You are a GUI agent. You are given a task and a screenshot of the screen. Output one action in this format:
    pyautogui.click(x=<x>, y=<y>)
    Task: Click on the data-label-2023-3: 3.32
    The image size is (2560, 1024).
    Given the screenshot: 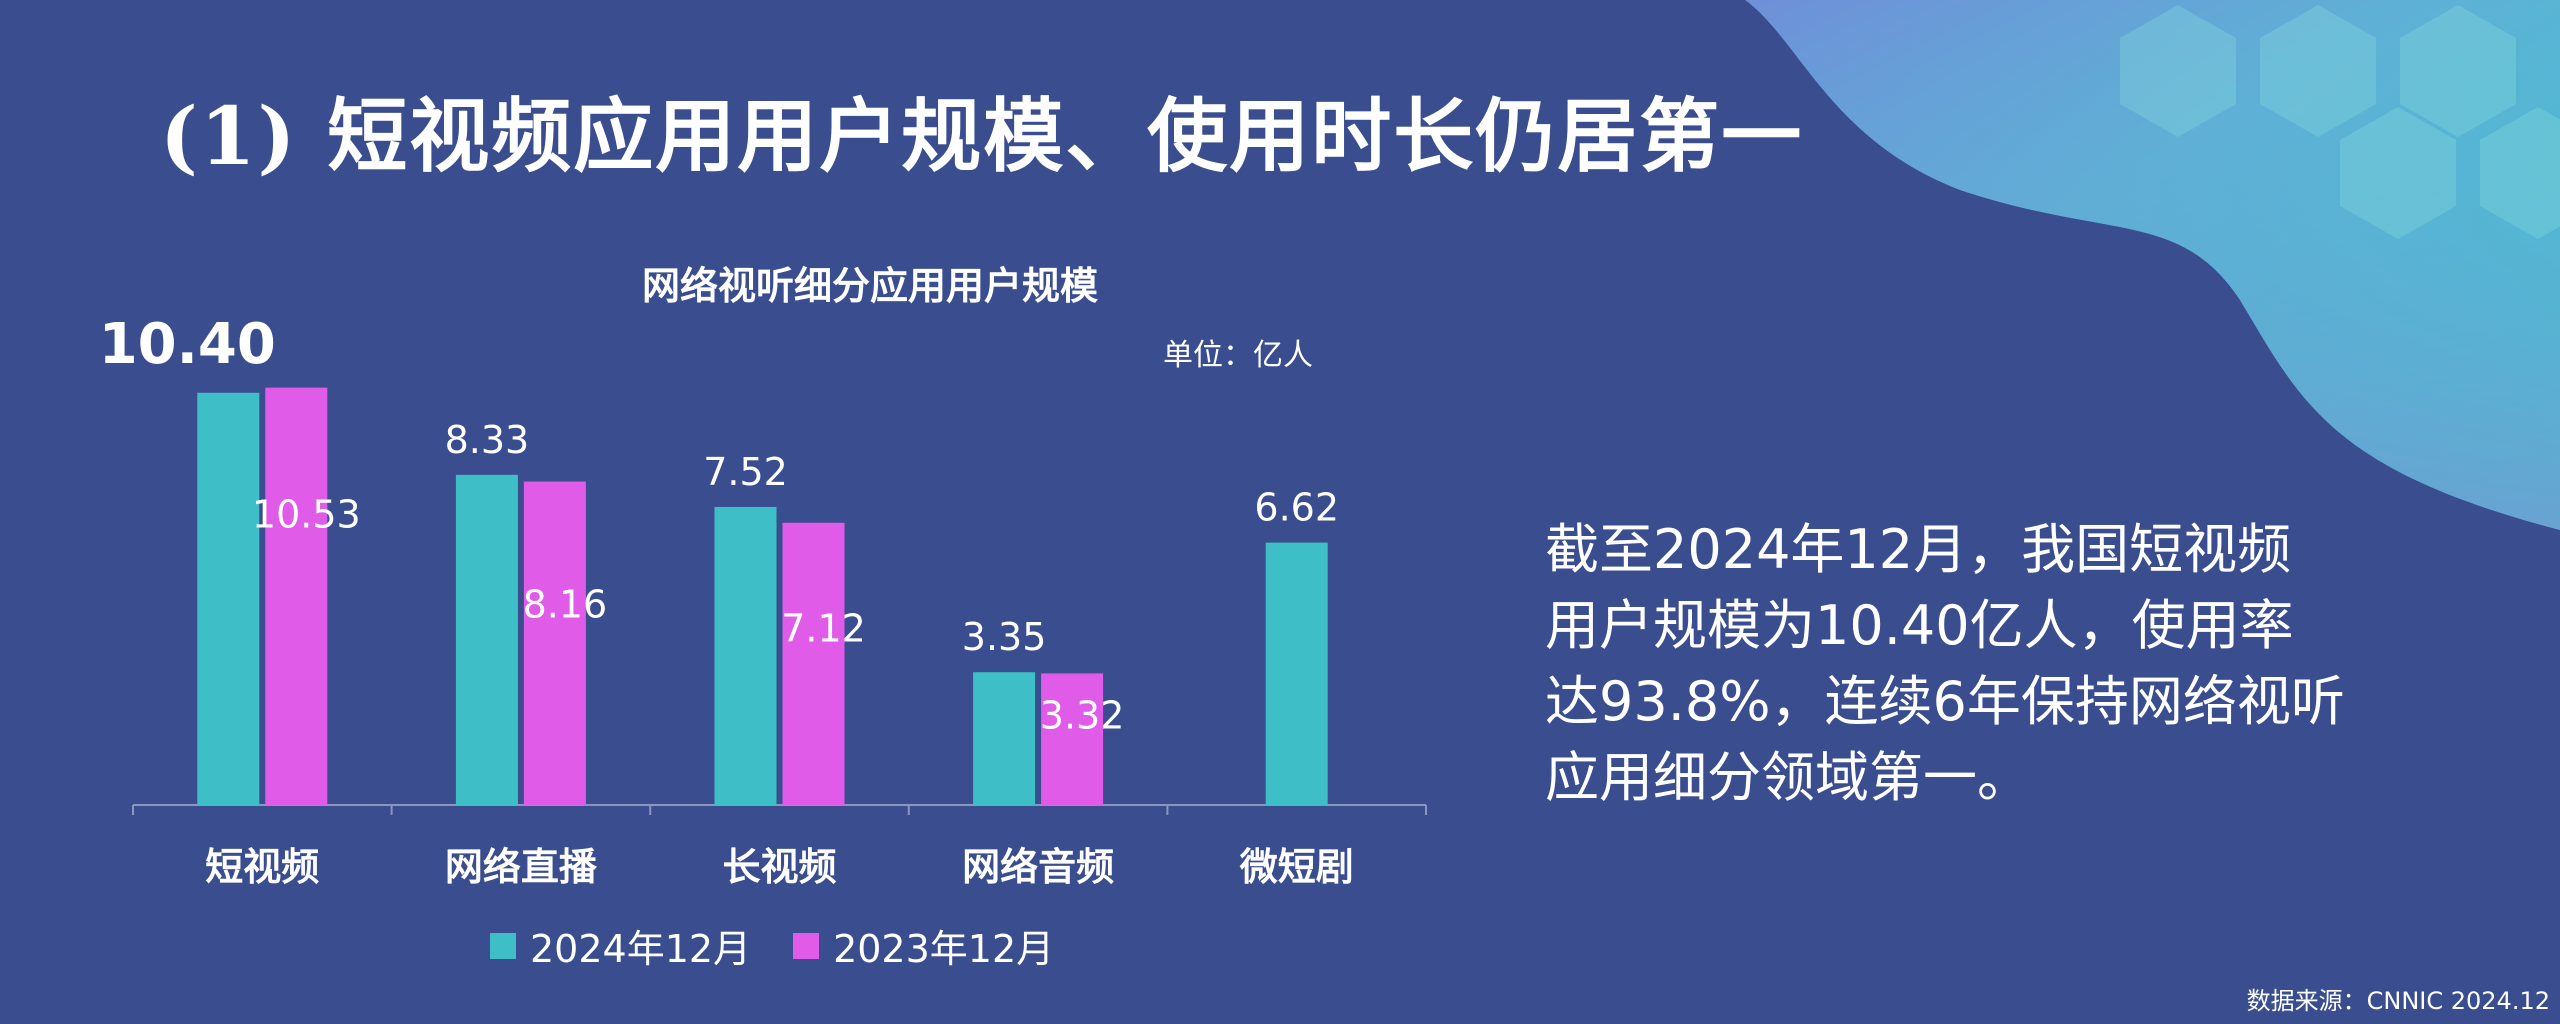 What is the action you would take?
    pyautogui.click(x=1082, y=716)
    